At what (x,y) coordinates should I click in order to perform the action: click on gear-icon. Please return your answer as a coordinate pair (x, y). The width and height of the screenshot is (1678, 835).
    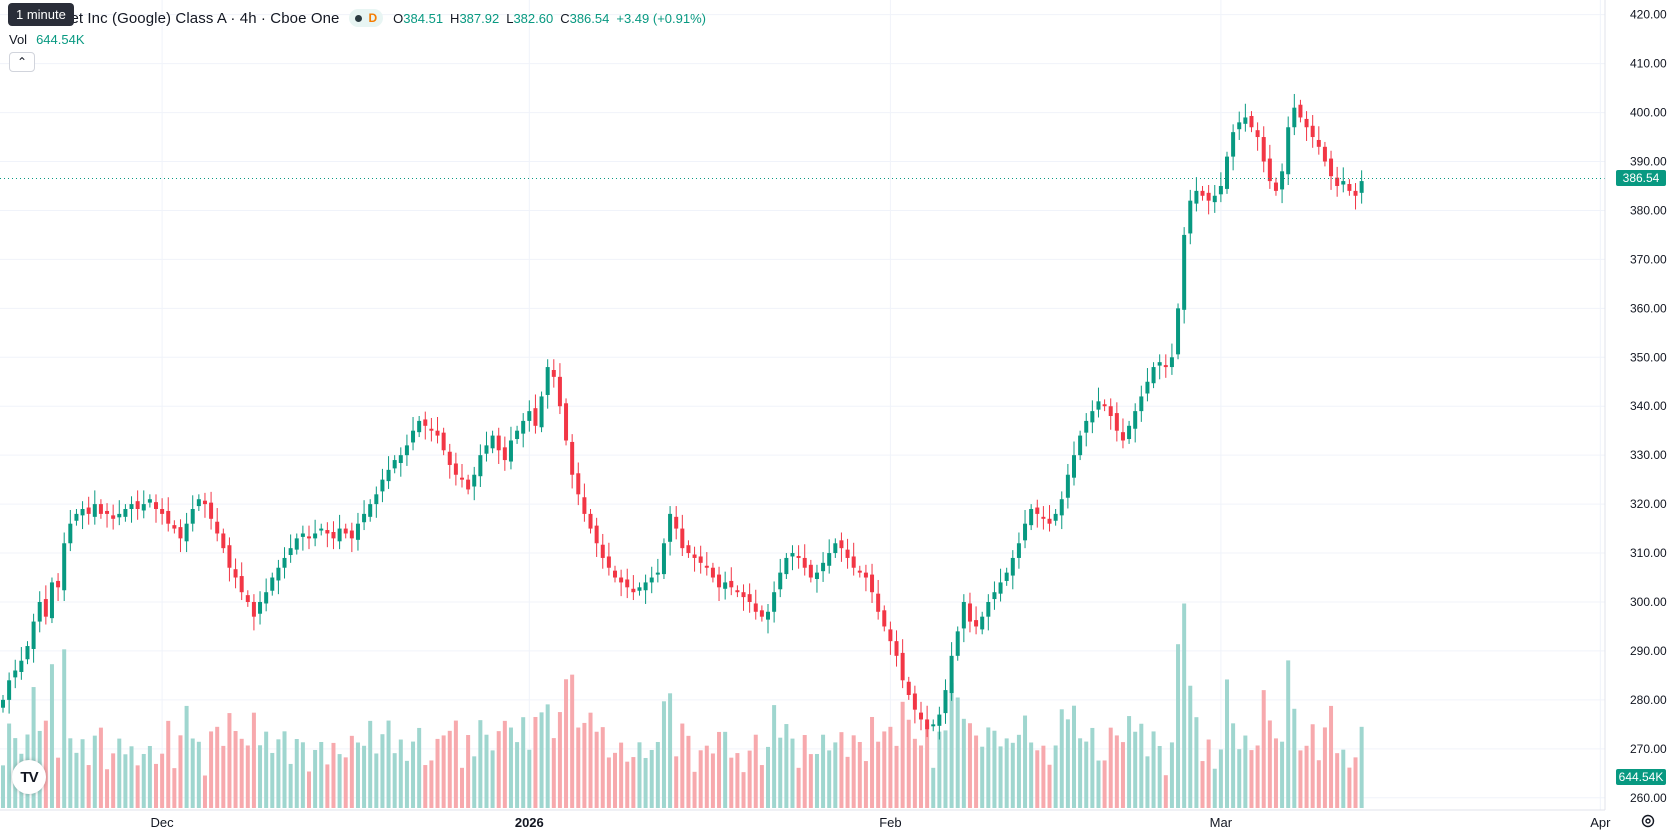
    Looking at the image, I should click on (1648, 821).